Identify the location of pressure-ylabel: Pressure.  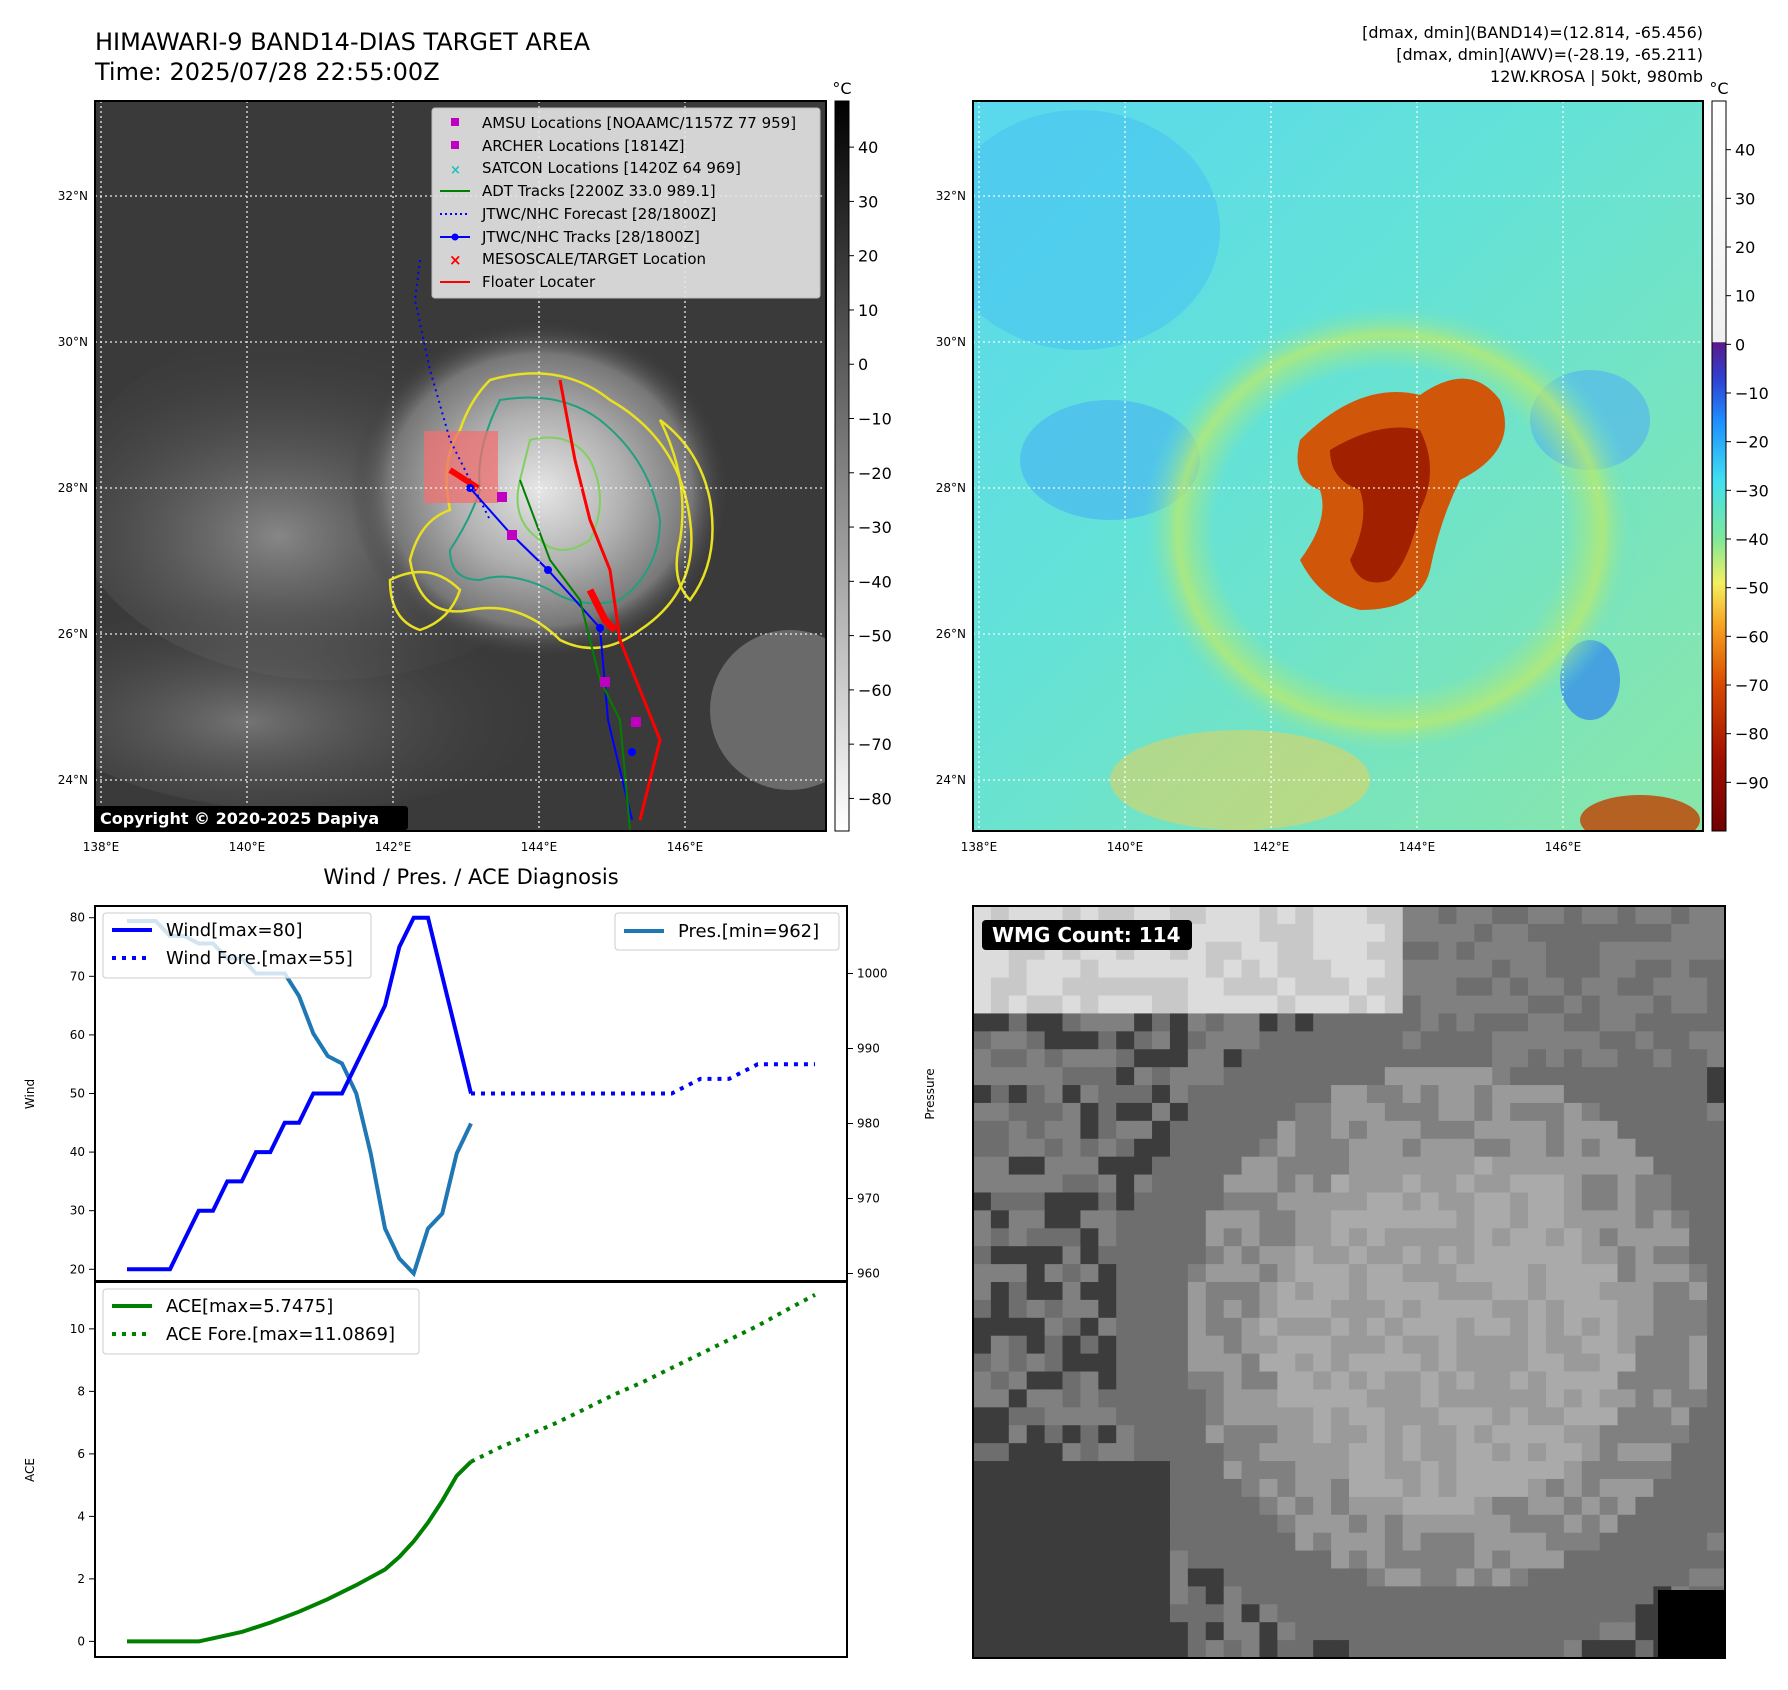
(930, 1093).